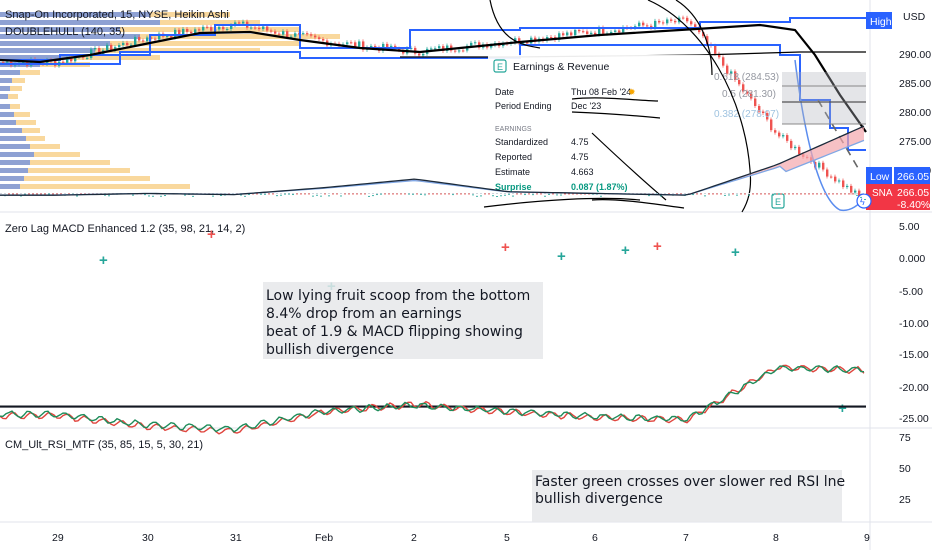 This screenshot has height=550, width=932. I want to click on rsi-tick: 25, so click(905, 500).